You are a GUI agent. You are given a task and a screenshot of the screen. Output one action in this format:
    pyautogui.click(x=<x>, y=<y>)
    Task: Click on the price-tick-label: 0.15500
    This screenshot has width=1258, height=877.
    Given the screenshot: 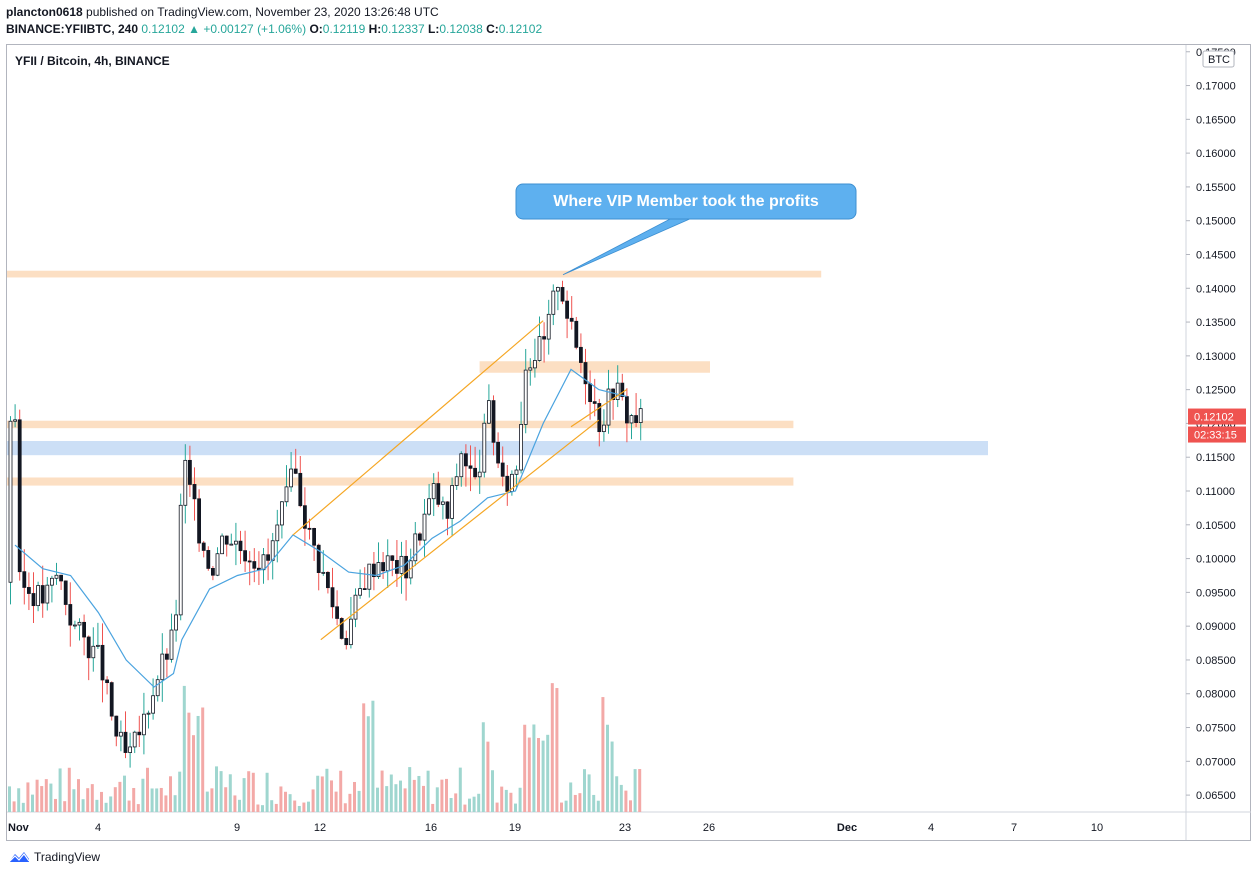 What is the action you would take?
    pyautogui.click(x=1216, y=188)
    